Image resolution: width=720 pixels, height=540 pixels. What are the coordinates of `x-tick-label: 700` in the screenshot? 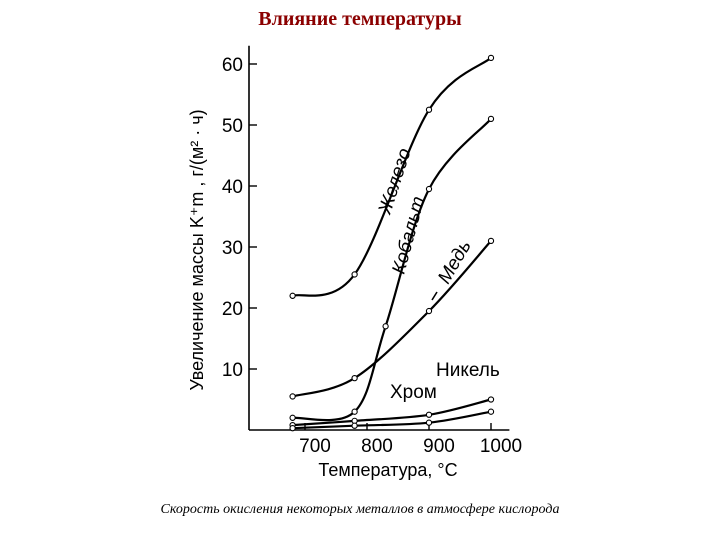 It's located at (315, 446).